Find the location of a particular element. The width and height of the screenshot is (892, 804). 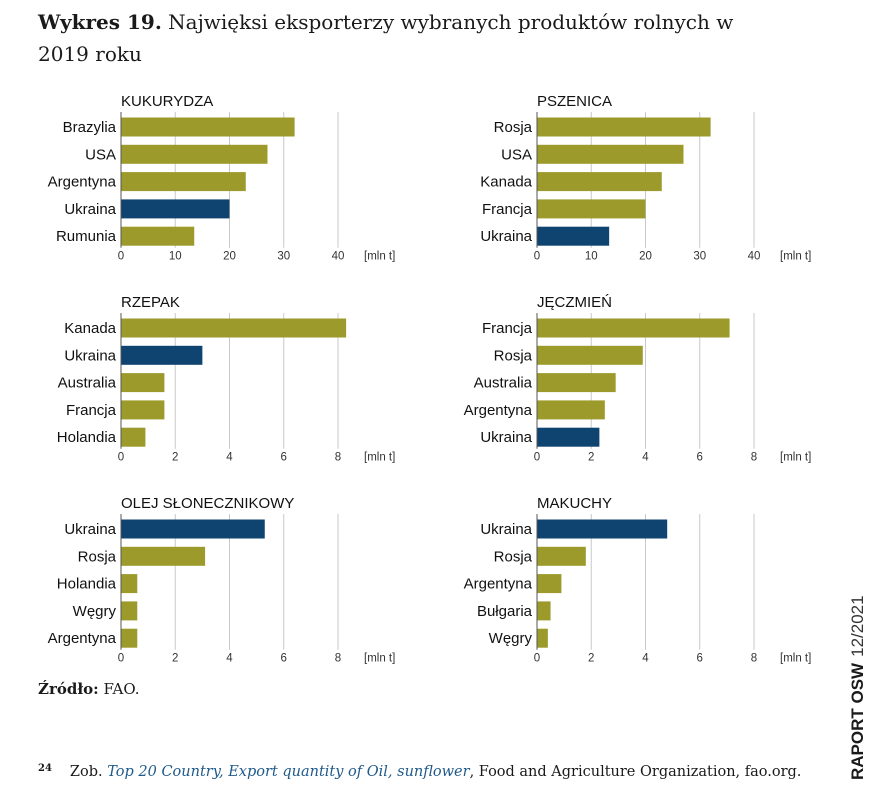

tick-label: 30 is located at coordinates (283, 257).